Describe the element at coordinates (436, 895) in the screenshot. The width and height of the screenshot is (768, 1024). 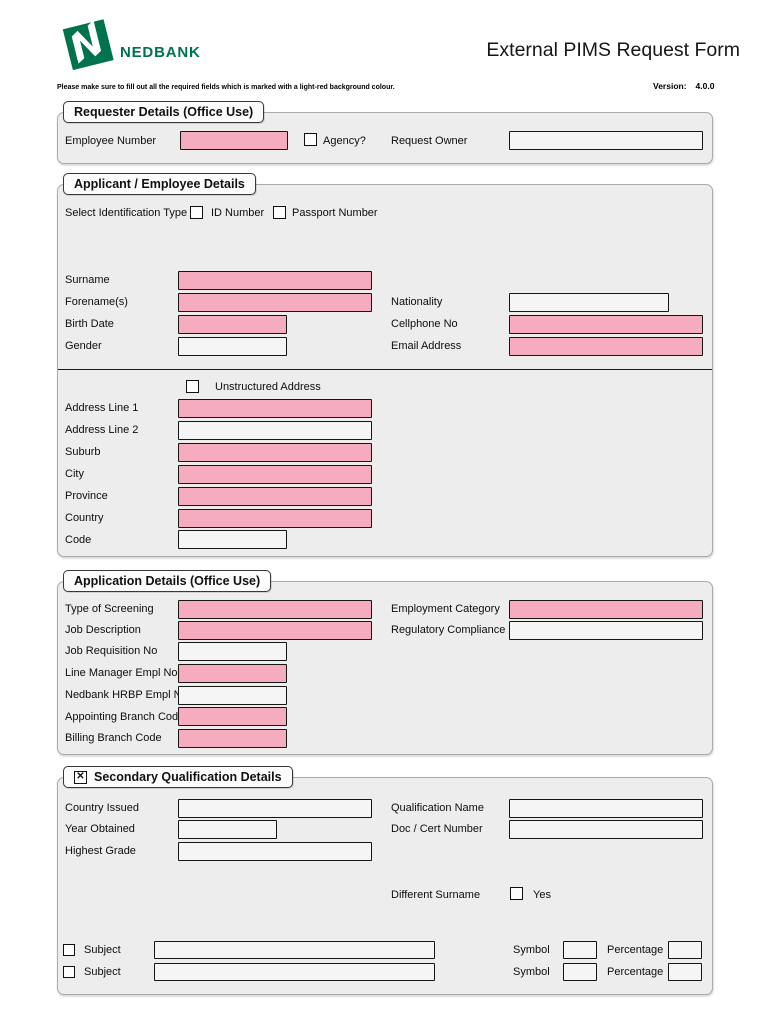
I see `different-surname-label: Different Surname` at that location.